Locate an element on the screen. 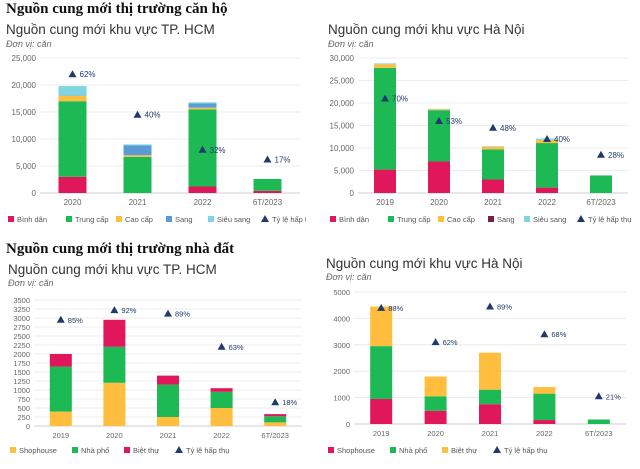 This screenshot has height=469, width=640. ratio-label: 85% is located at coordinates (75, 320).